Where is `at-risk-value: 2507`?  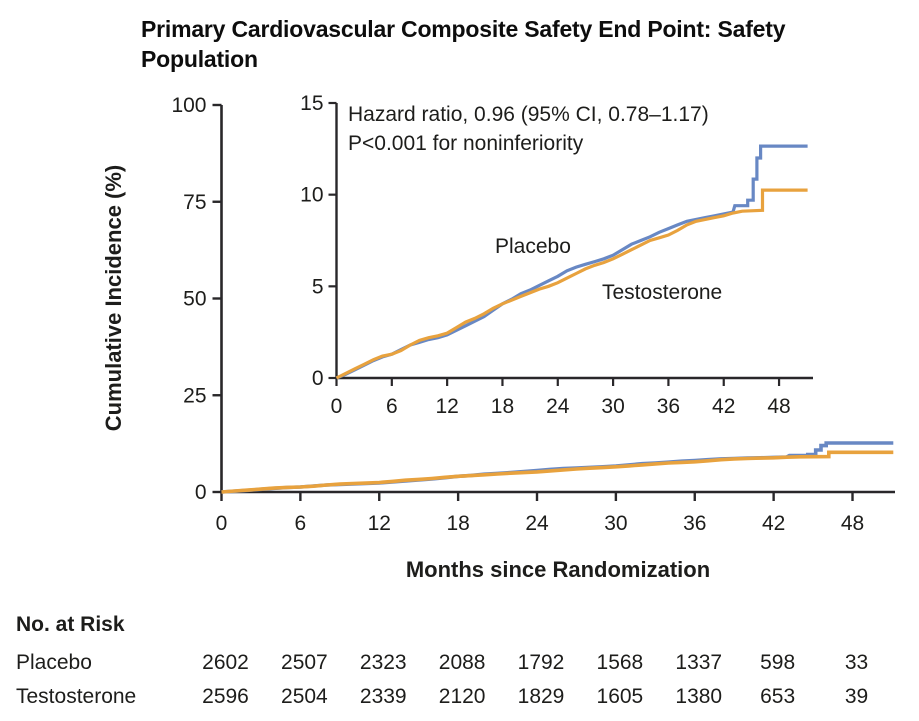 at-risk-value: 2507 is located at coordinates (304, 662).